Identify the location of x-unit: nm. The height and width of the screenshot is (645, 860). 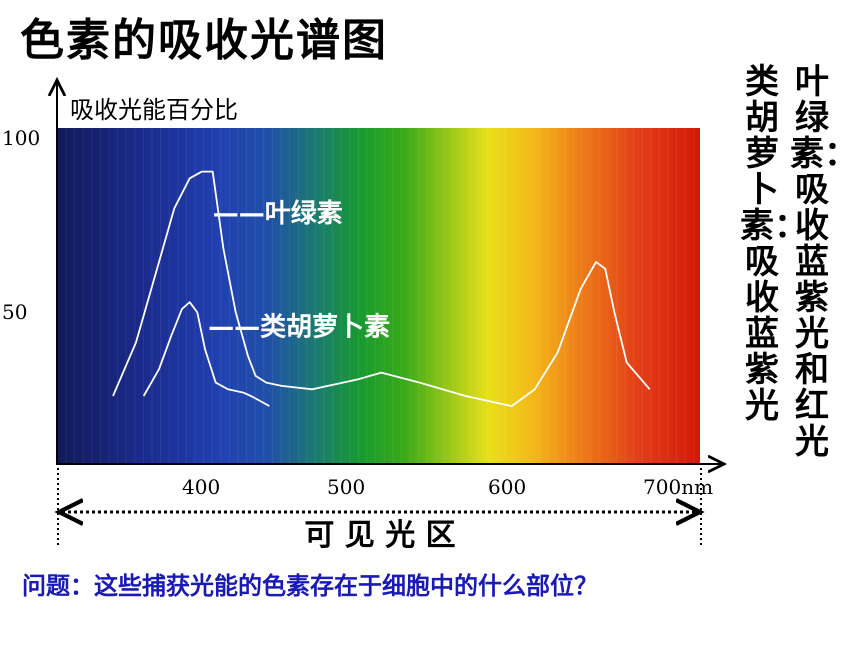
(697, 487).